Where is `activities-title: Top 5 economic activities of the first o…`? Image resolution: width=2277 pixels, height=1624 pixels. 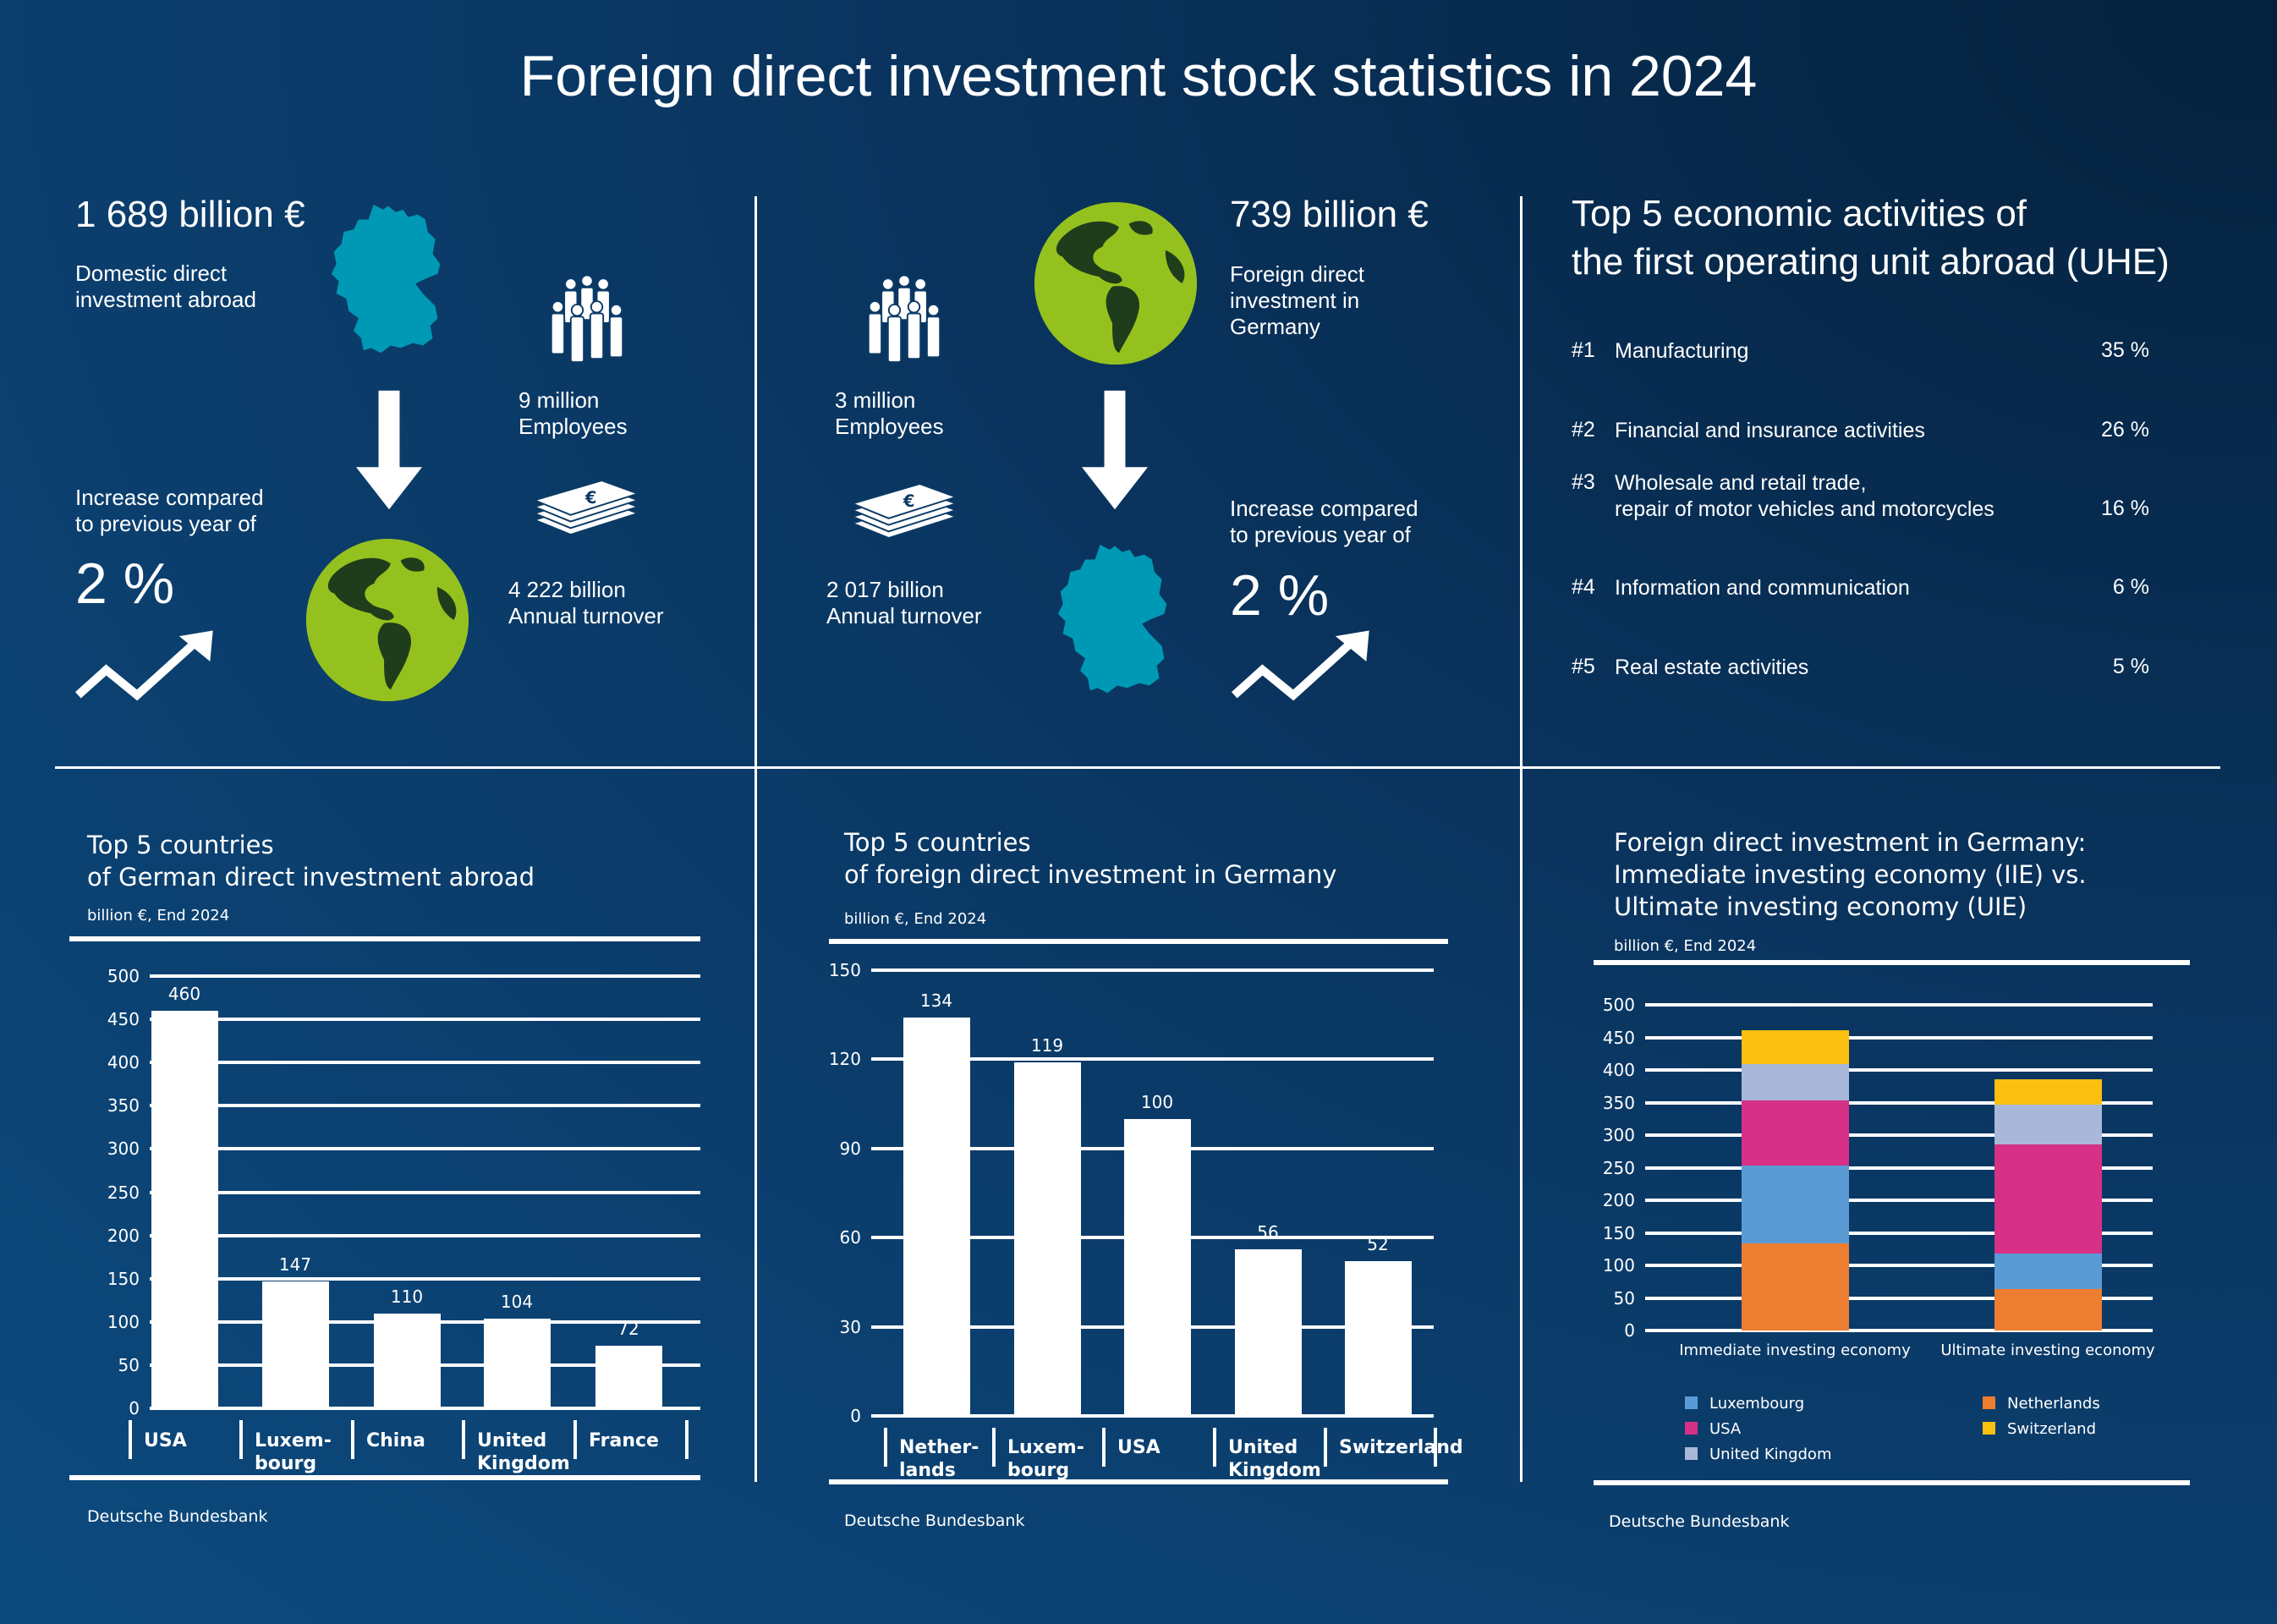 activities-title: Top 5 economic activities of the first o… is located at coordinates (1871, 238).